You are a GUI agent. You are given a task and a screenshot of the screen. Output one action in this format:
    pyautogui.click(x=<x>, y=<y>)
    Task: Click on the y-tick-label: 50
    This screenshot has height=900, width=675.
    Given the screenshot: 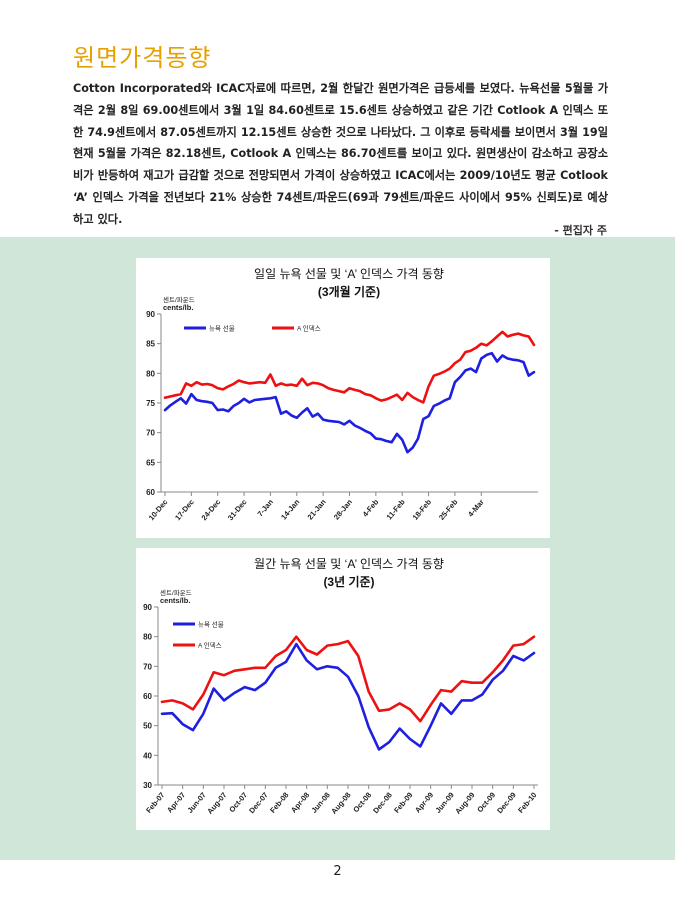 What is the action you would take?
    pyautogui.click(x=147, y=726)
    